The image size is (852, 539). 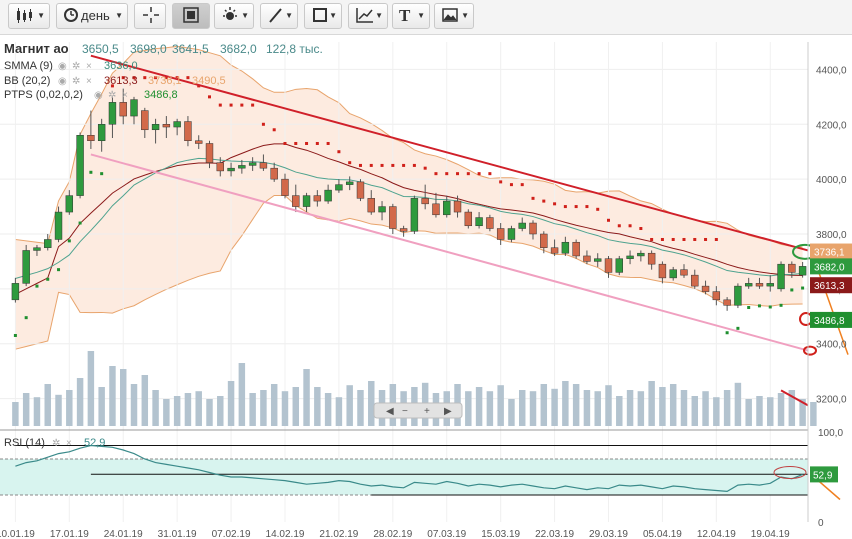 I want to click on draw-line-button: ▼, so click(x=279, y=16).